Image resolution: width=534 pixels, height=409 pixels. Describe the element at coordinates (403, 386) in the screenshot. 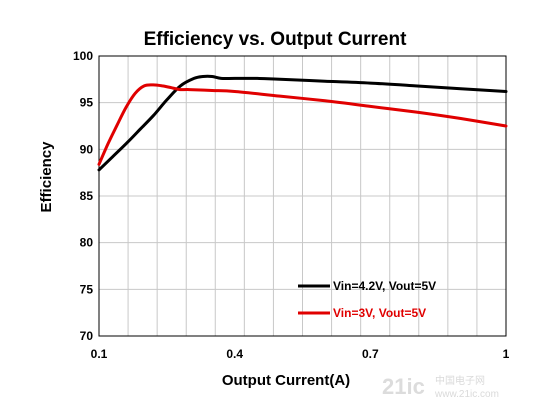

I see `watermark-text: 21ic` at that location.